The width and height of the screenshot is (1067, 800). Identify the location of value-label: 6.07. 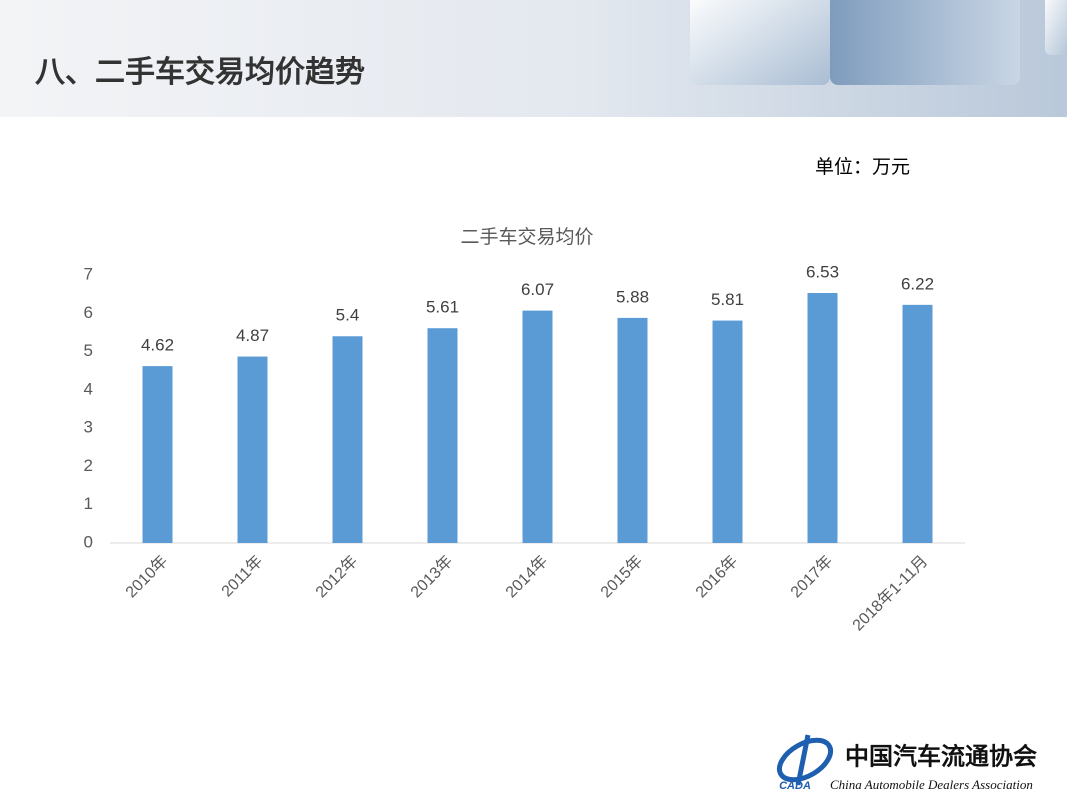
(537, 289).